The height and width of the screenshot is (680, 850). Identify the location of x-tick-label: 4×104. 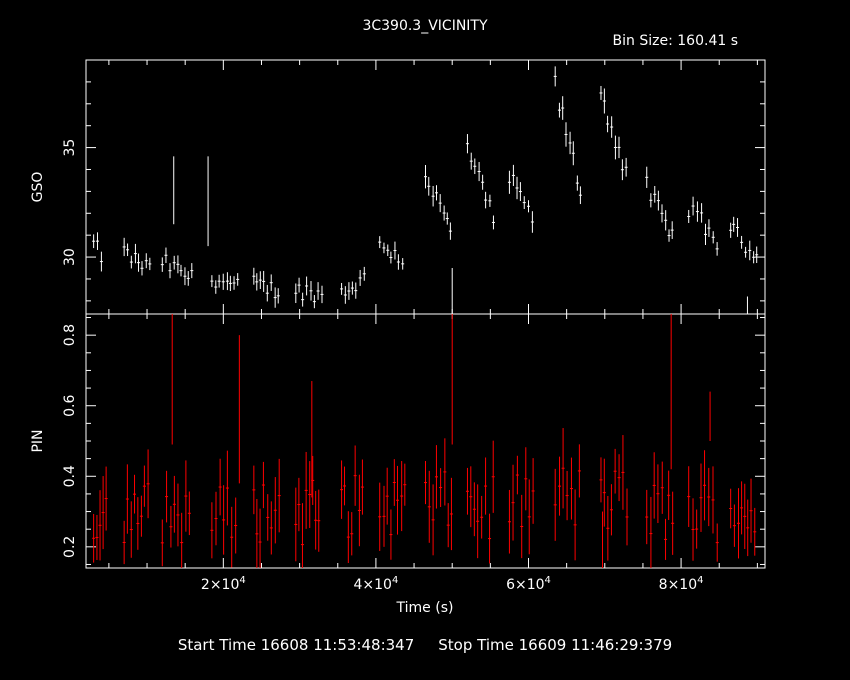
(375, 584).